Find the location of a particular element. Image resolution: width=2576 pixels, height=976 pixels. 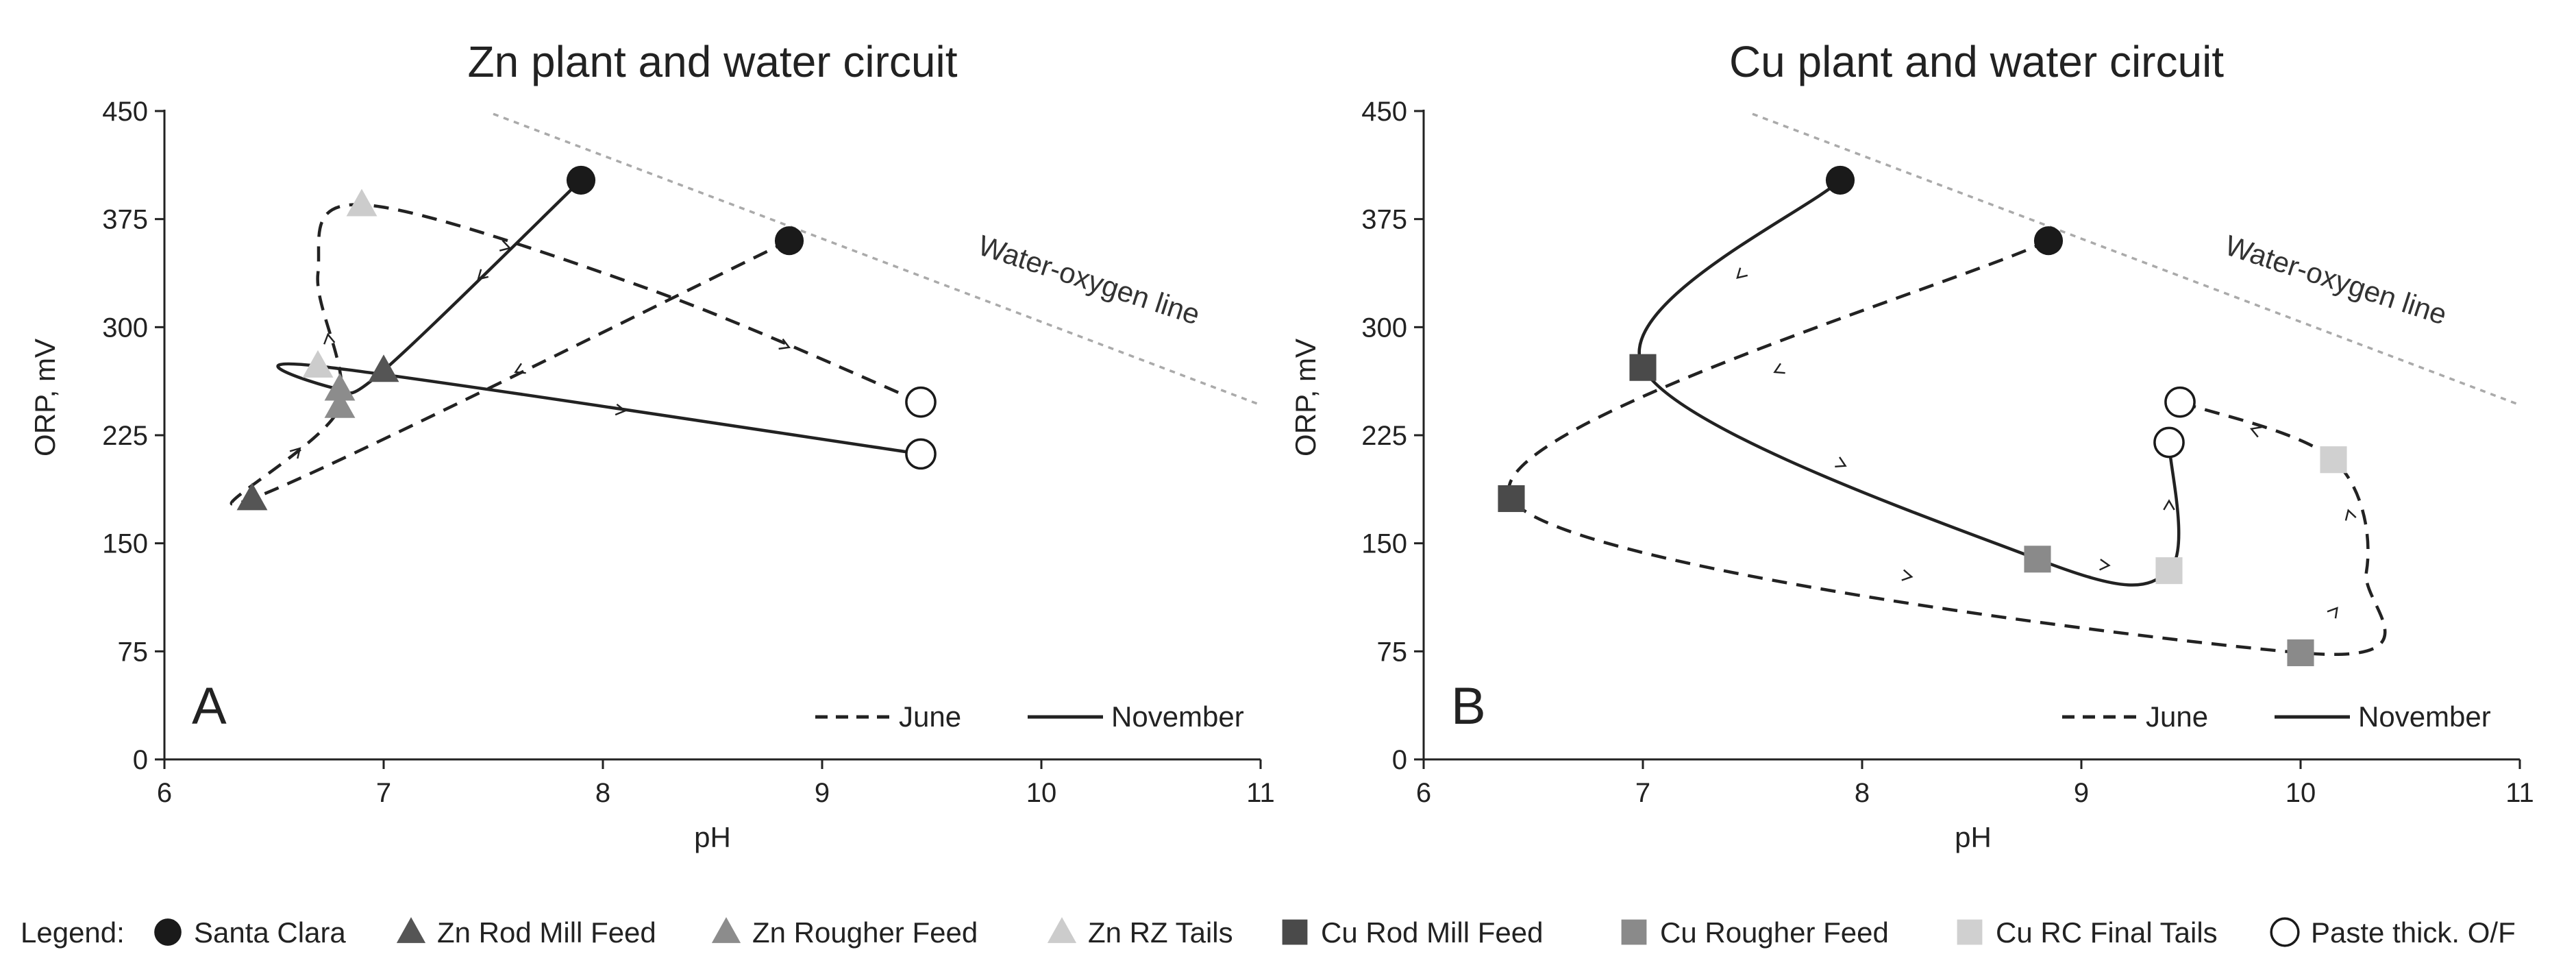

point-zn-rz-tails-november is located at coordinates (318, 364).